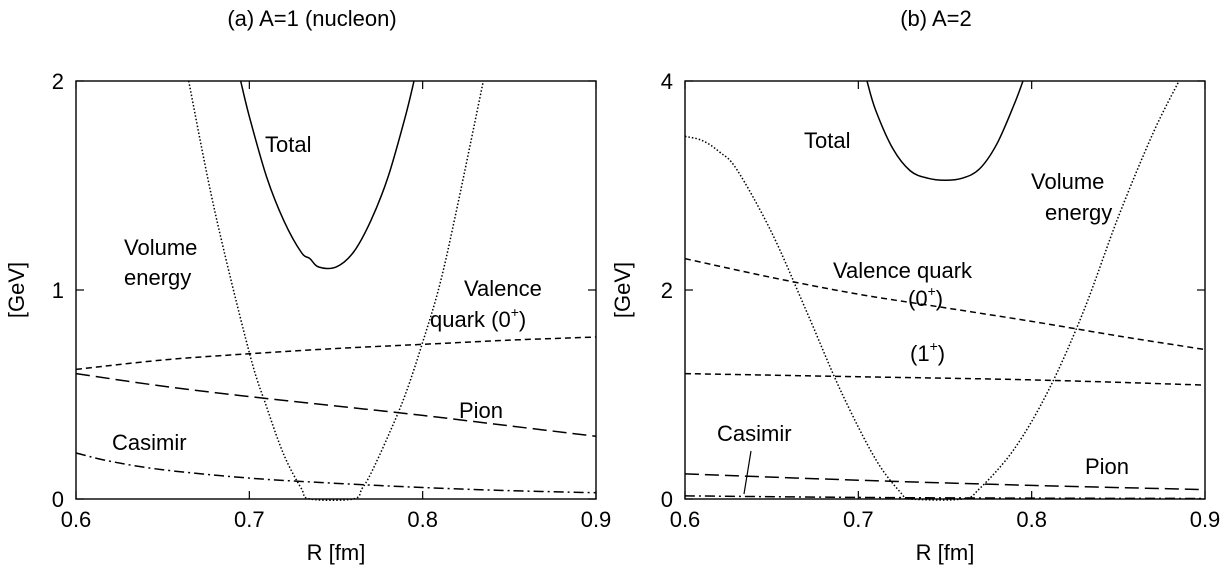 This screenshot has width=1230, height=576. I want to click on panel-a-y-tick-label: 1, so click(58, 290).